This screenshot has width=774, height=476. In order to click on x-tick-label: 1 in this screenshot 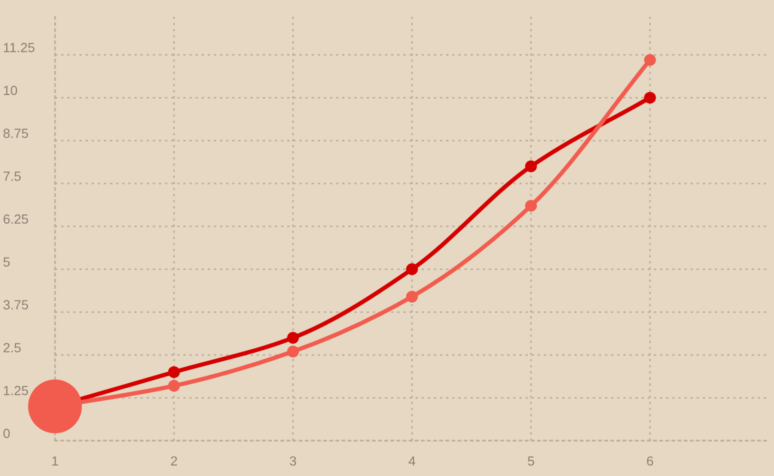, I will do `click(55, 461)`.